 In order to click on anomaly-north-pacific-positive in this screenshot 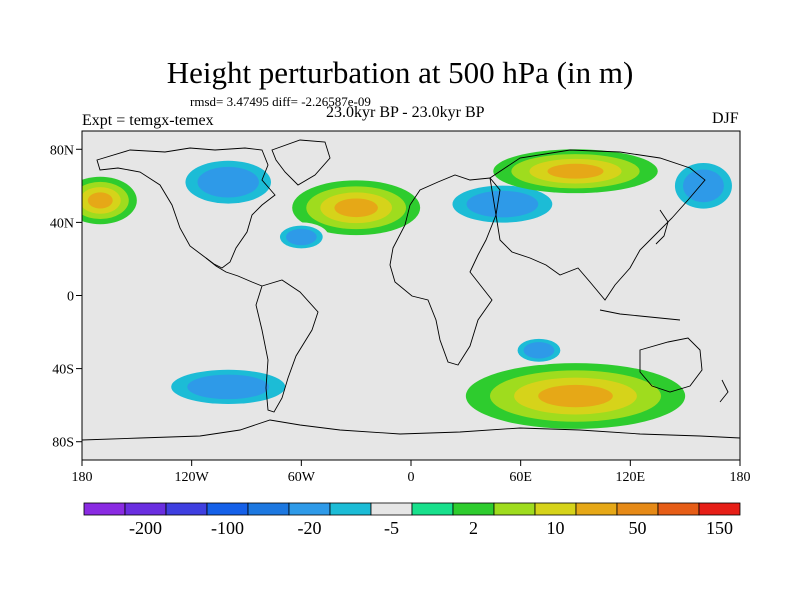, I will do `click(100, 200)`.